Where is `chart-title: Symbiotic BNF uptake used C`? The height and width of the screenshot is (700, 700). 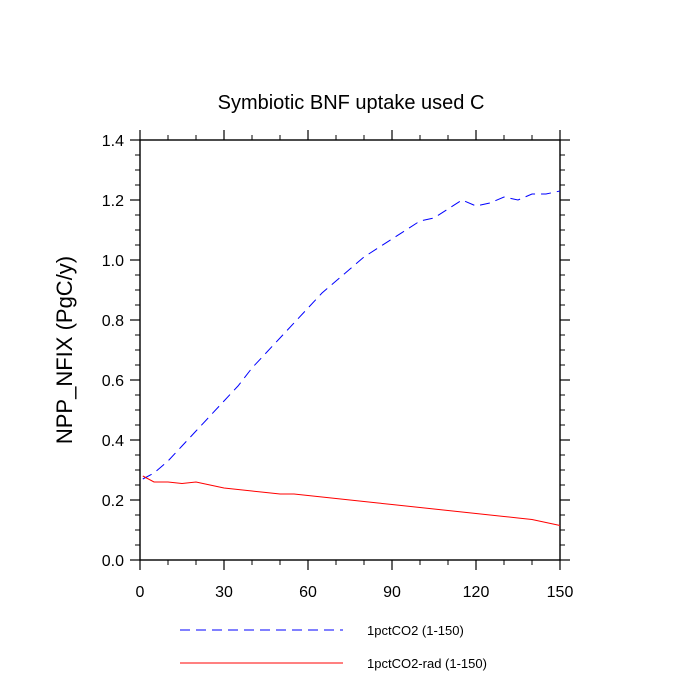 chart-title: Symbiotic BNF uptake used C is located at coordinates (351, 103).